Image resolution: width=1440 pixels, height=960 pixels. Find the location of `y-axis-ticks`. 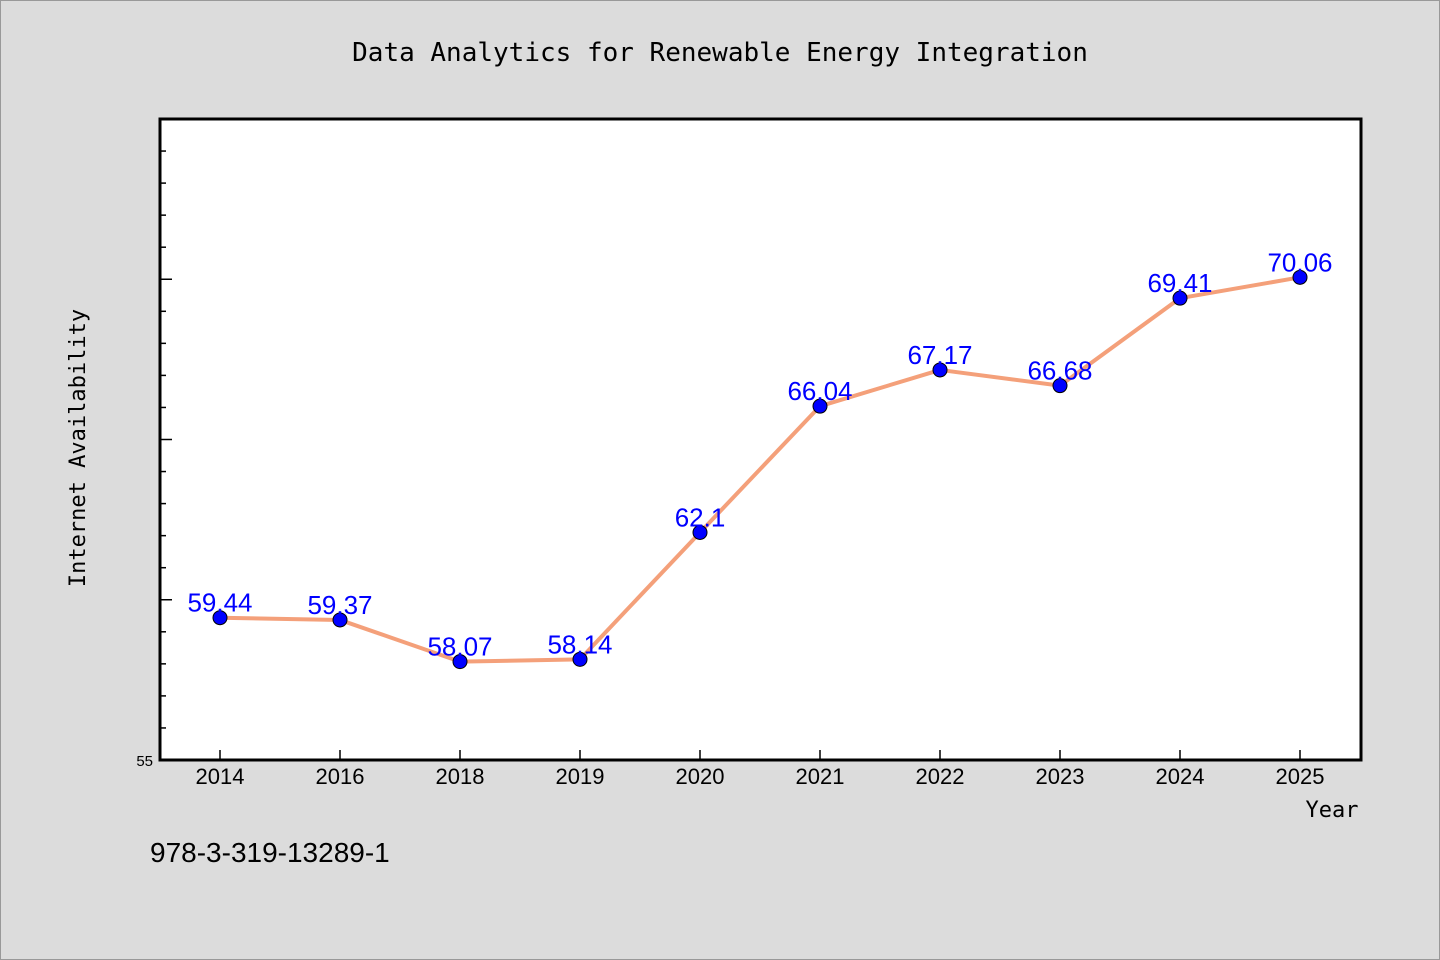

y-axis-ticks is located at coordinates (166, 439).